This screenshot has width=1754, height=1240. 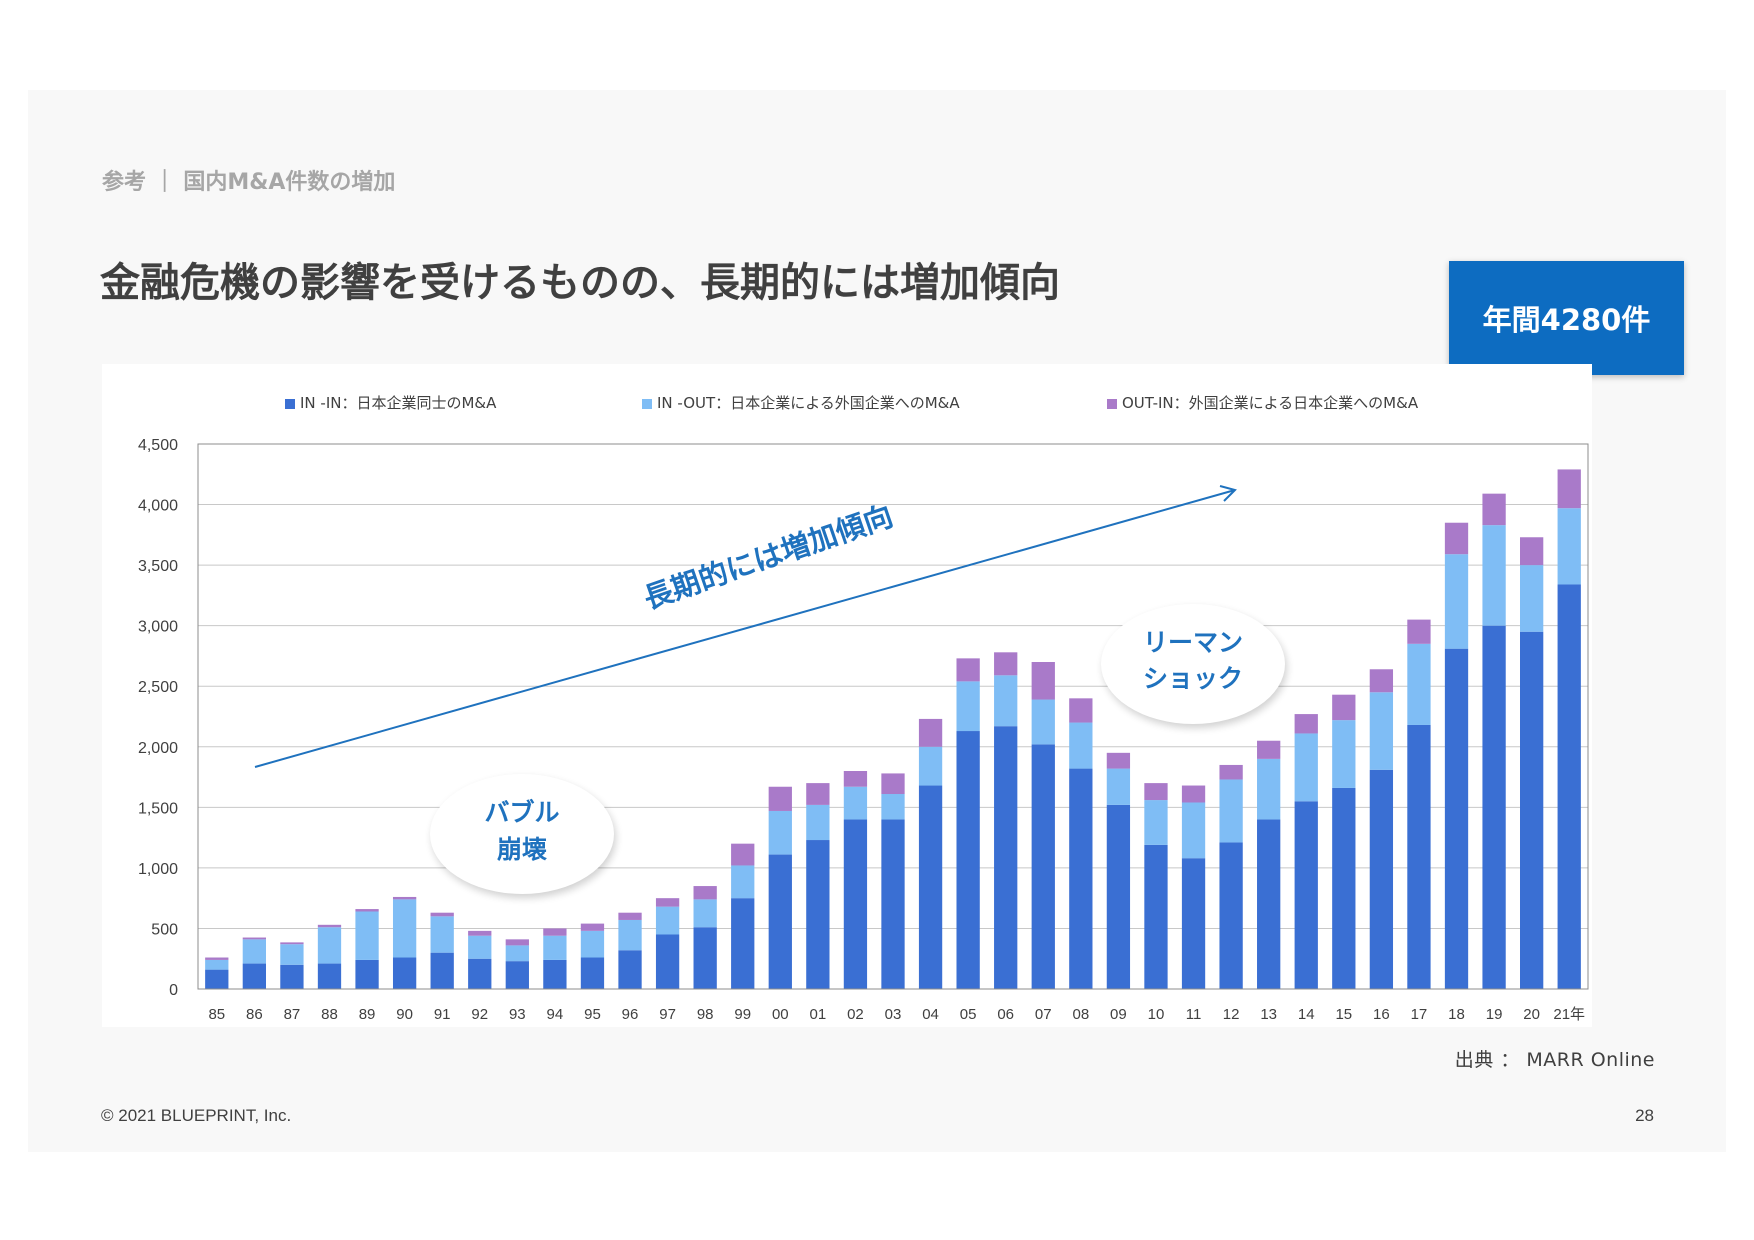 I want to click on x-tick-label: 96, so click(x=630, y=1014).